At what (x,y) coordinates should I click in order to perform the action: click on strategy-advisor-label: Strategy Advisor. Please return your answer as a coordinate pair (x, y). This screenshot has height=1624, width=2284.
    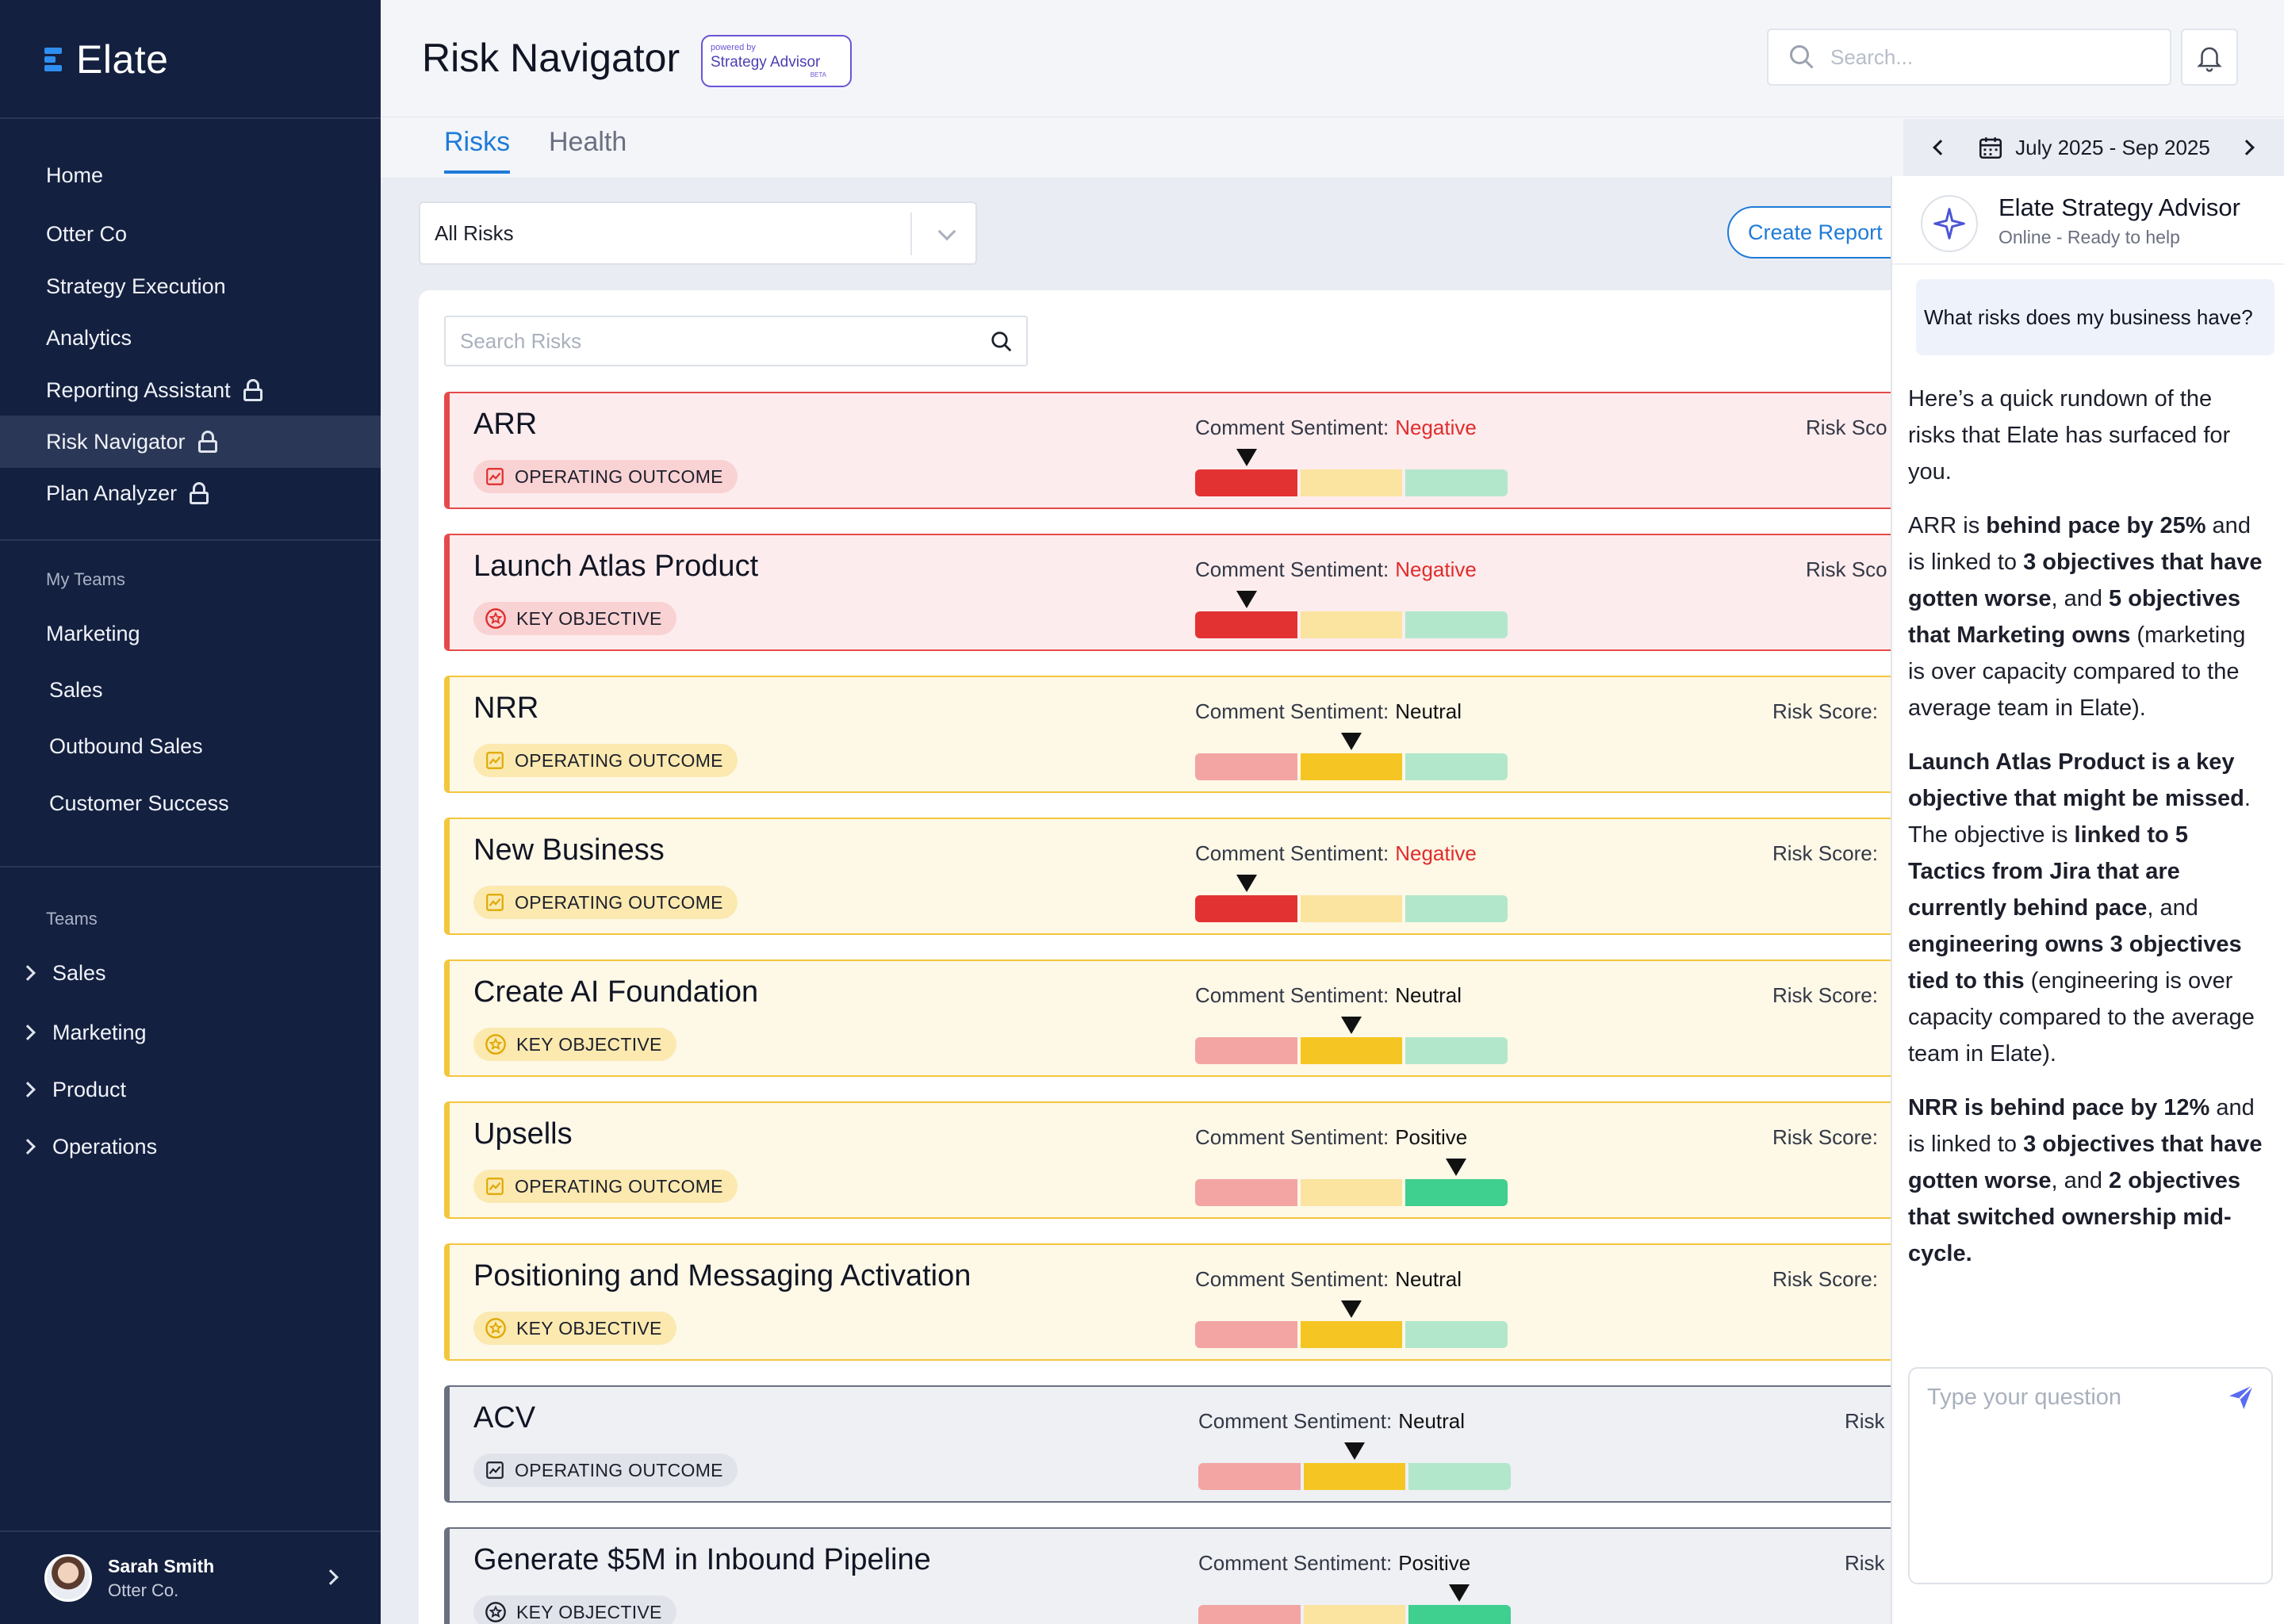
    Looking at the image, I should click on (766, 62).